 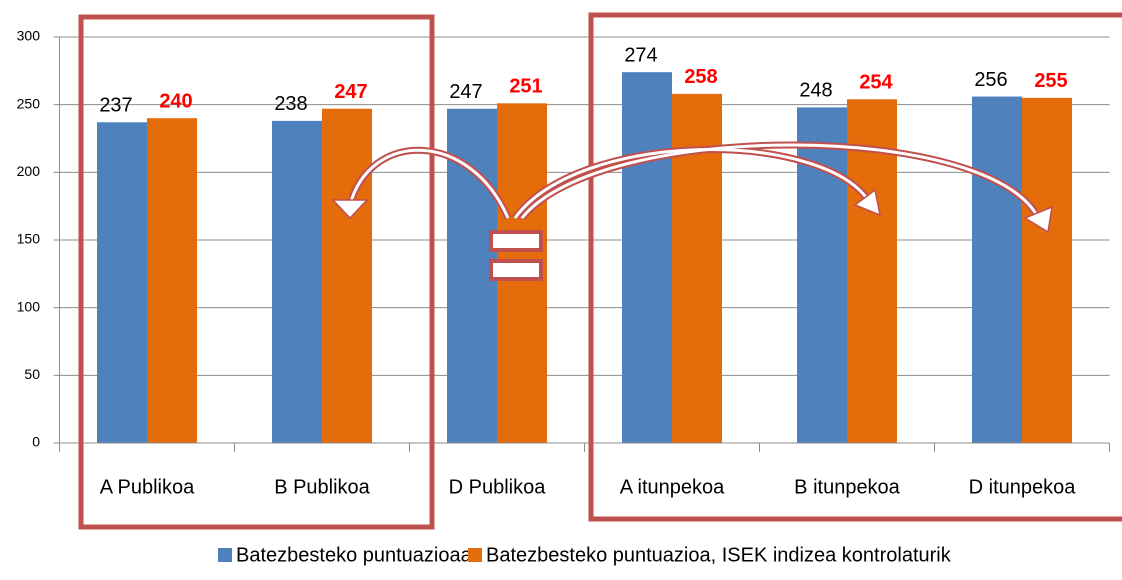 What do you see at coordinates (175, 101) in the screenshot?
I see `value-label: 240` at bounding box center [175, 101].